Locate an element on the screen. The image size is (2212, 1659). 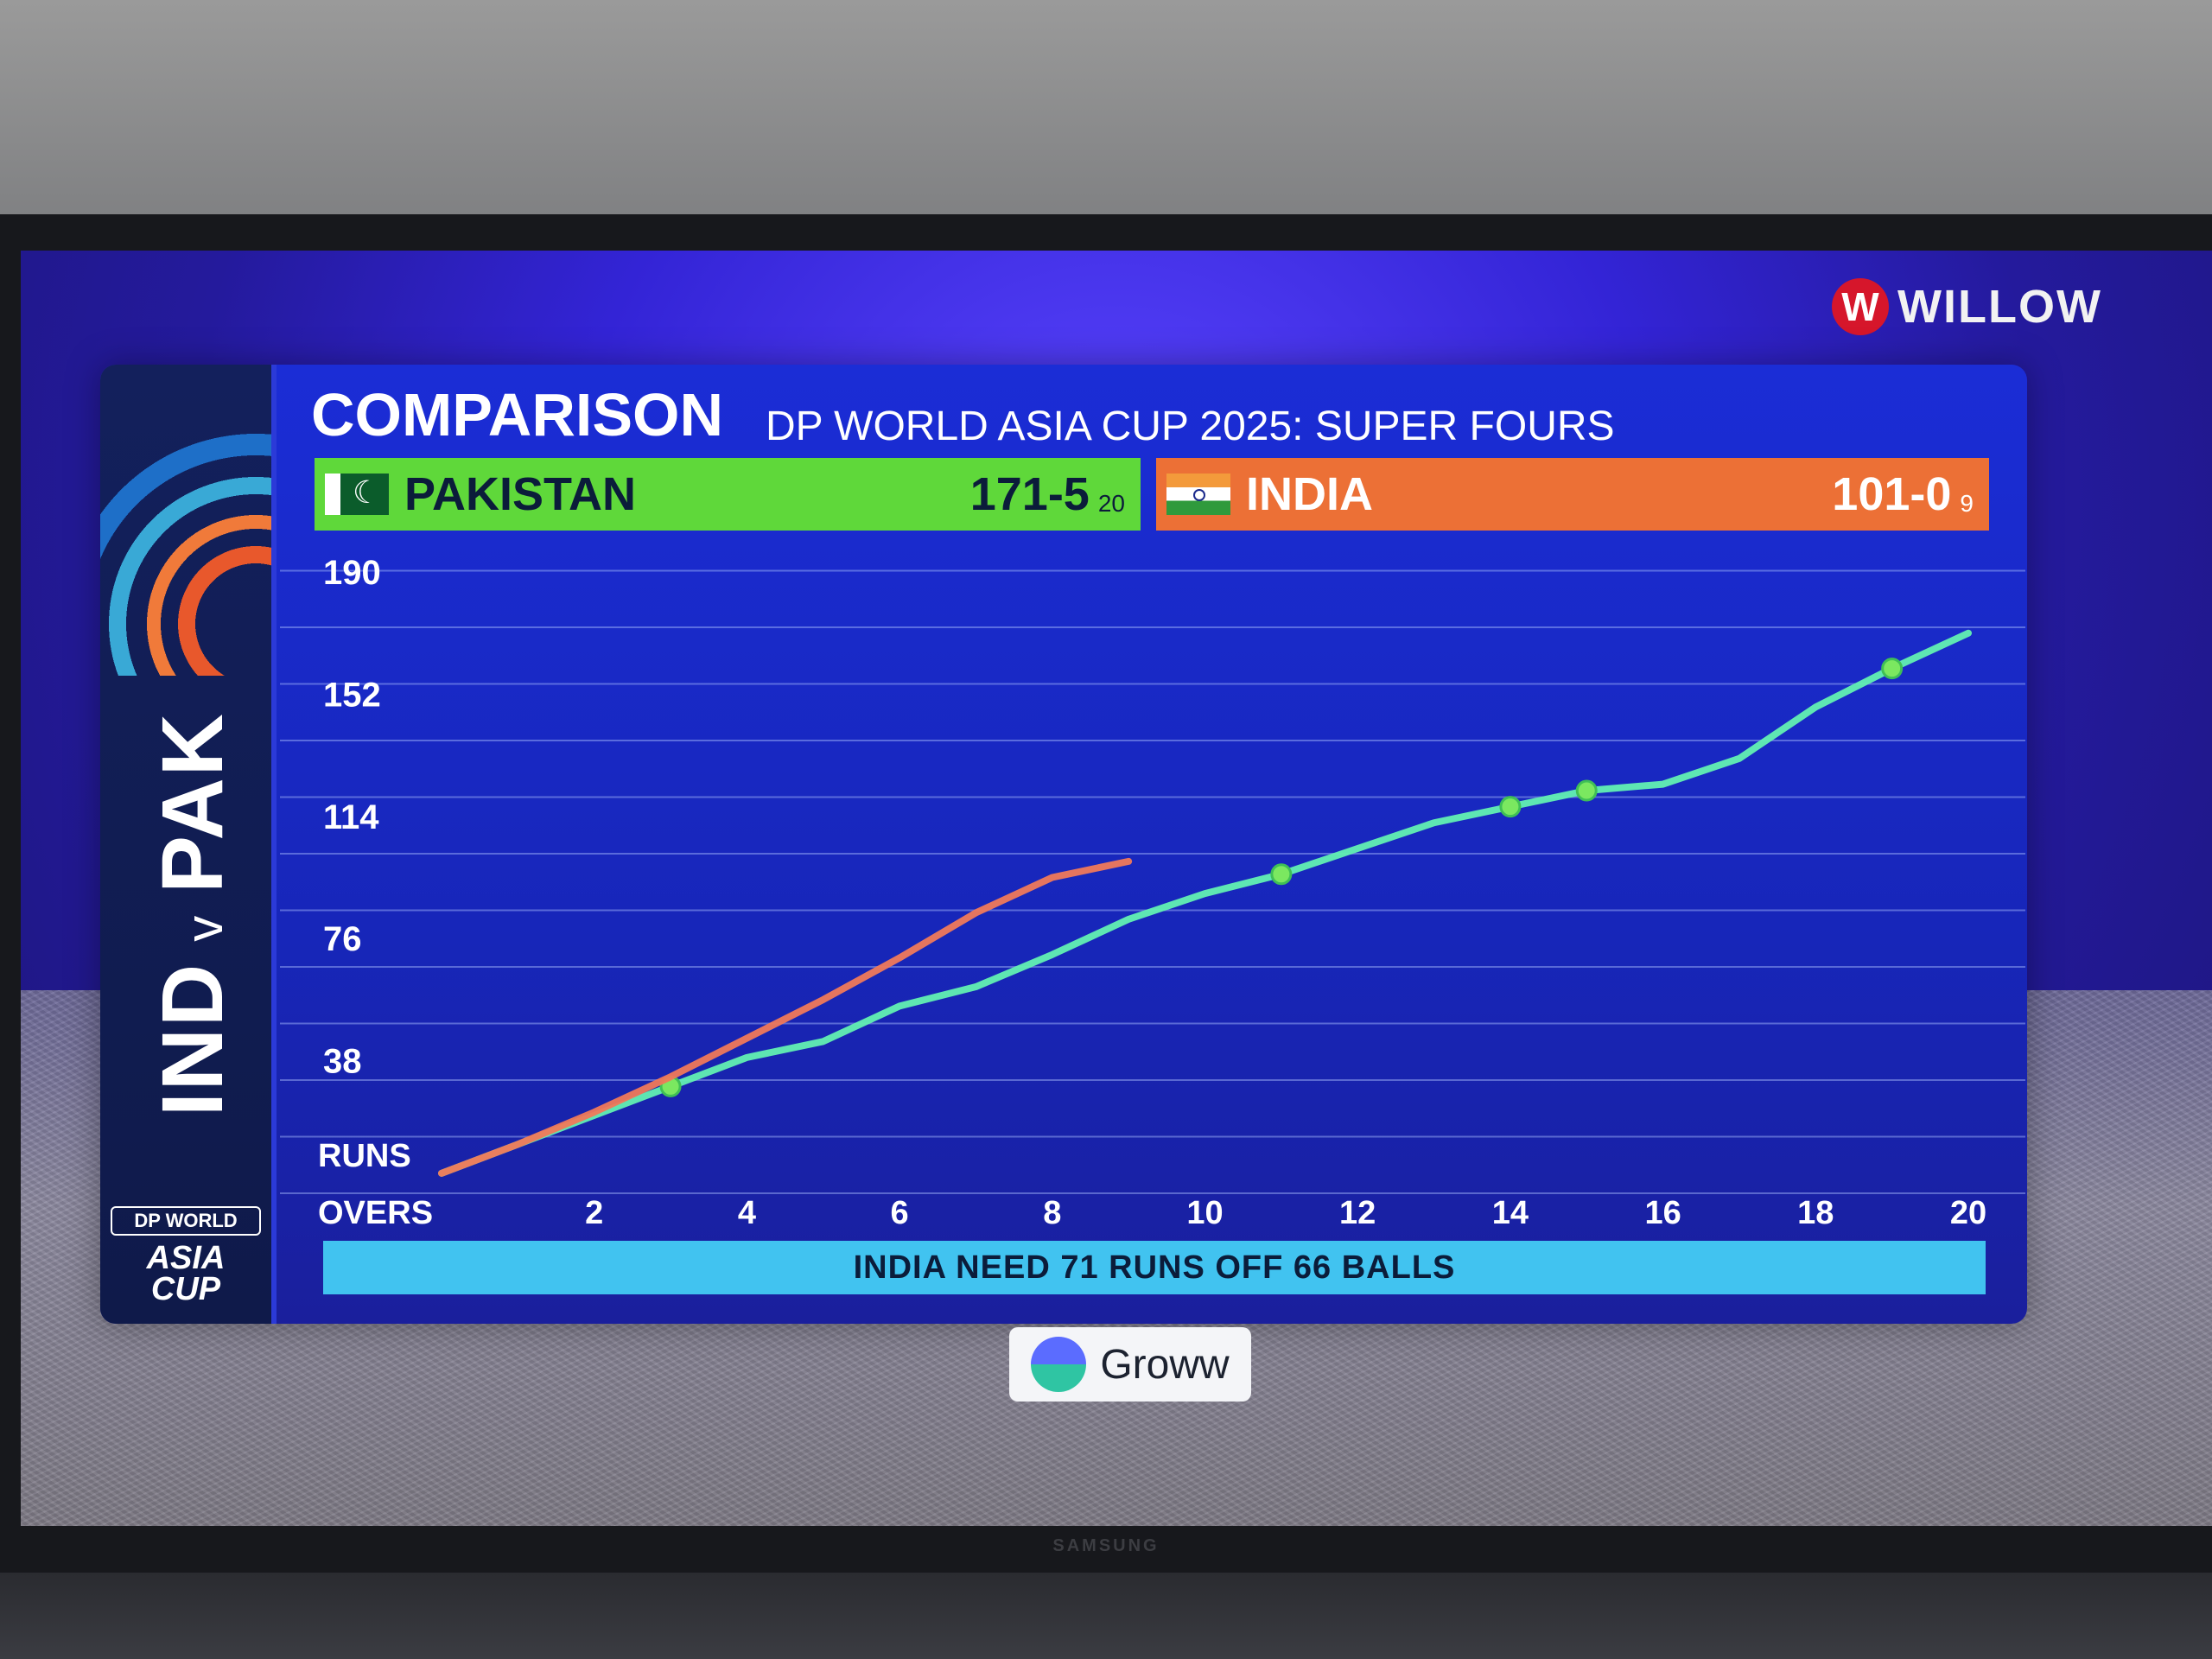
x-tick-label: 18 is located at coordinates (1815, 1213).